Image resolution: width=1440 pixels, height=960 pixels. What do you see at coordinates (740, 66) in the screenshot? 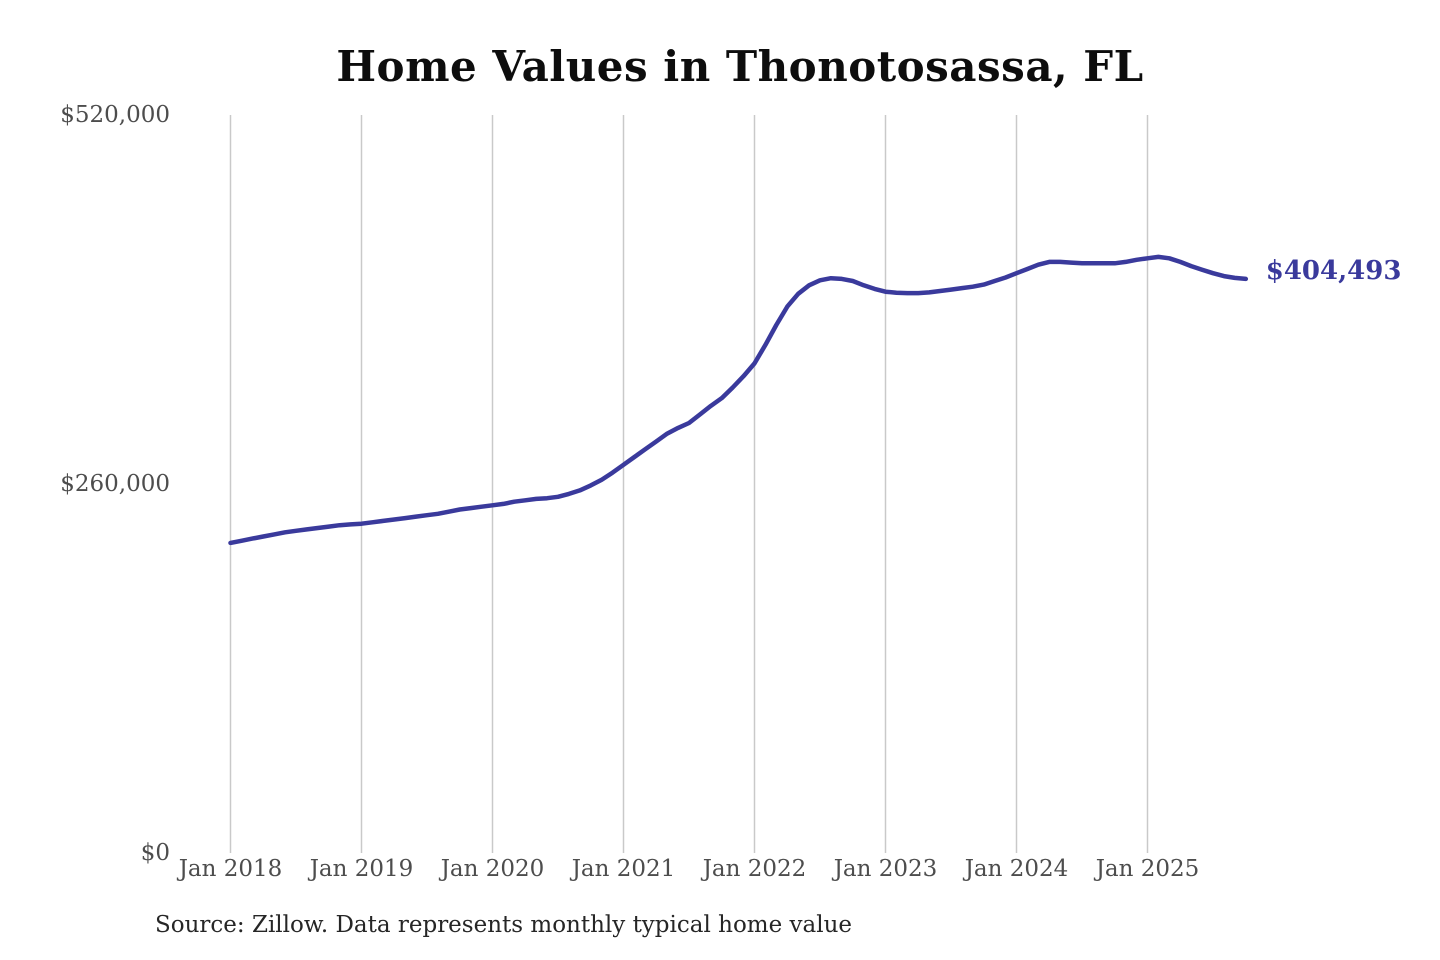
I see `chart-title: Home Values in Thonotosassa, FL` at bounding box center [740, 66].